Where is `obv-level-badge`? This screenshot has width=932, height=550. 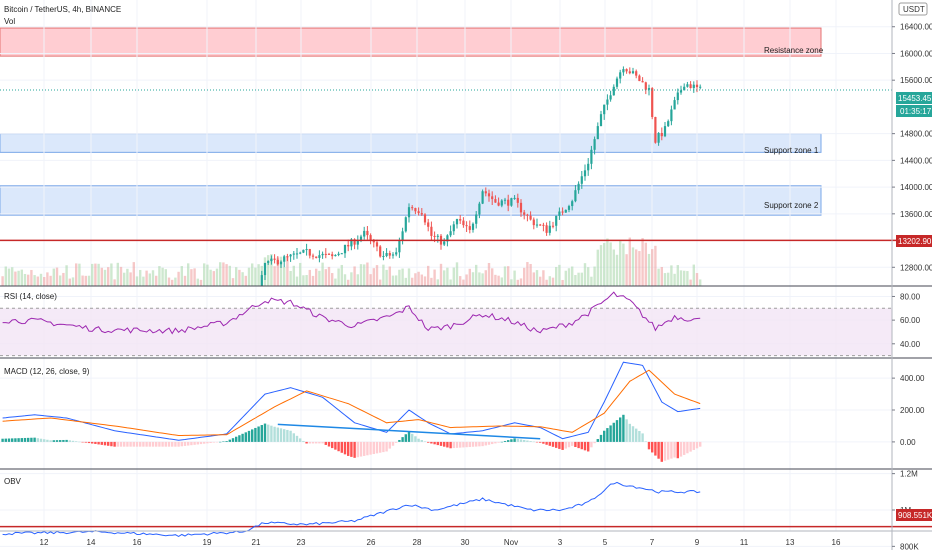
obv-level-badge is located at coordinates (914, 515).